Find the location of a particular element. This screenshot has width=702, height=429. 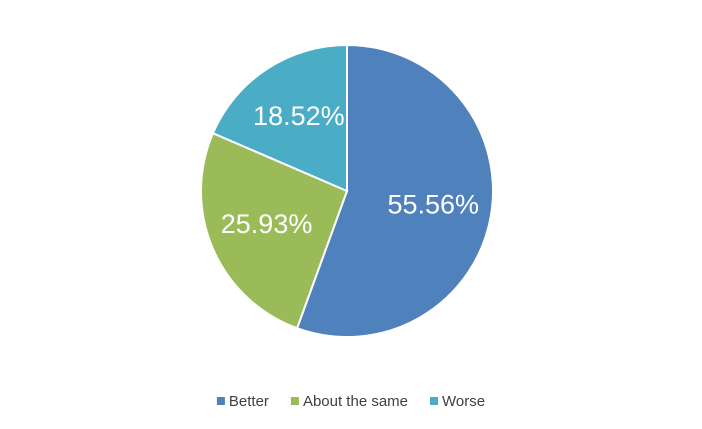

legend-label: About the same is located at coordinates (355, 401).